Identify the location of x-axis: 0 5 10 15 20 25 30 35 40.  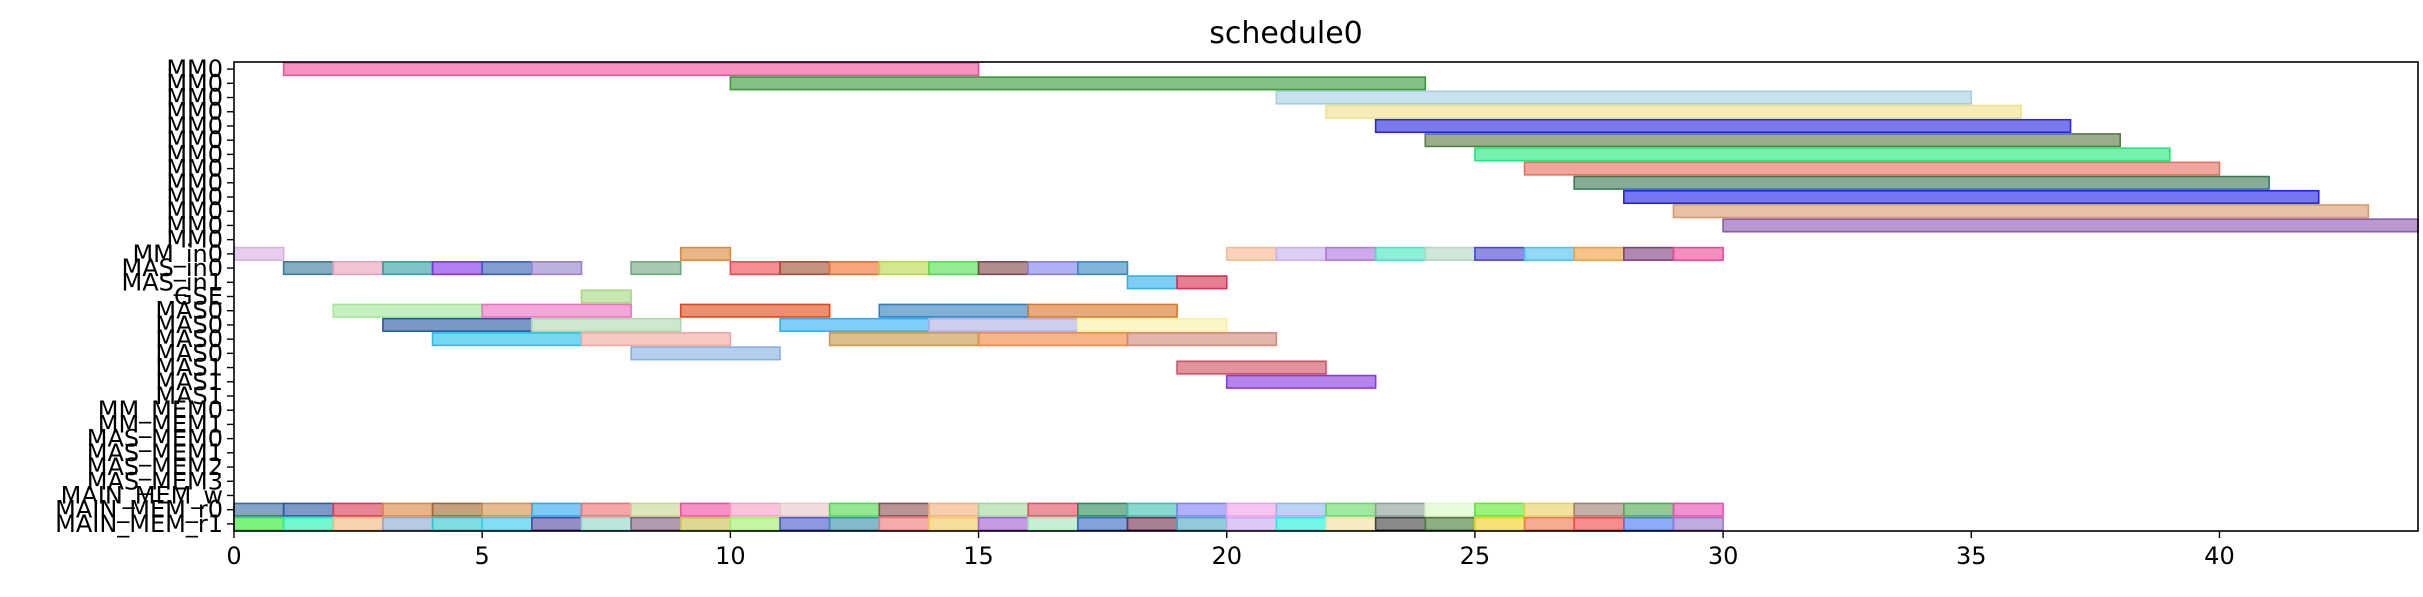
(1230, 550).